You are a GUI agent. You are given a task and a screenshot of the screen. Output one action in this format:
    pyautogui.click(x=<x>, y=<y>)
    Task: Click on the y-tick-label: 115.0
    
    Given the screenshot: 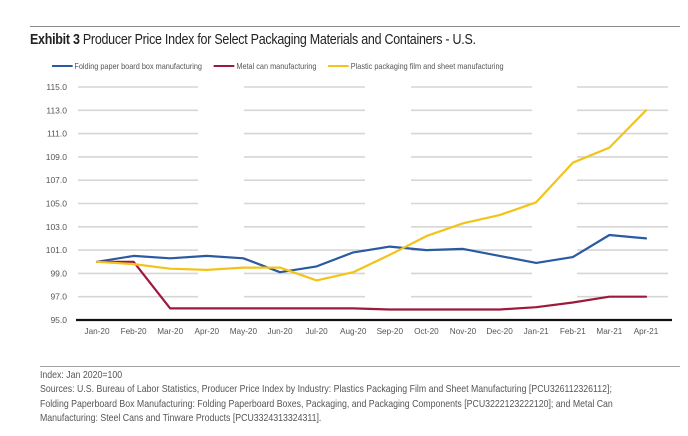 What is the action you would take?
    pyautogui.click(x=56, y=87)
    